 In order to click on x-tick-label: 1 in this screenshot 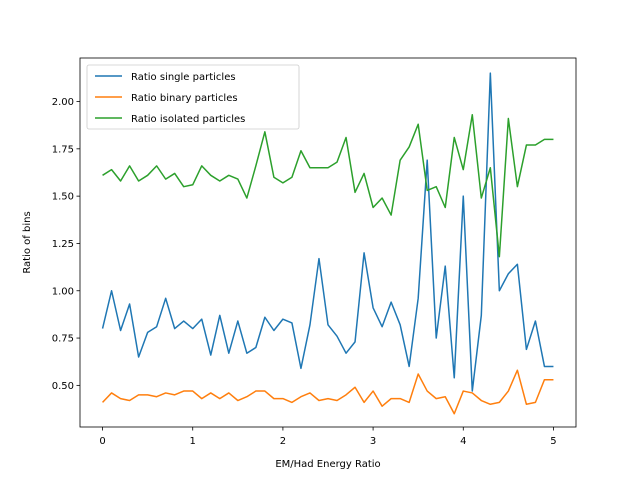, I will do `click(193, 441)`.